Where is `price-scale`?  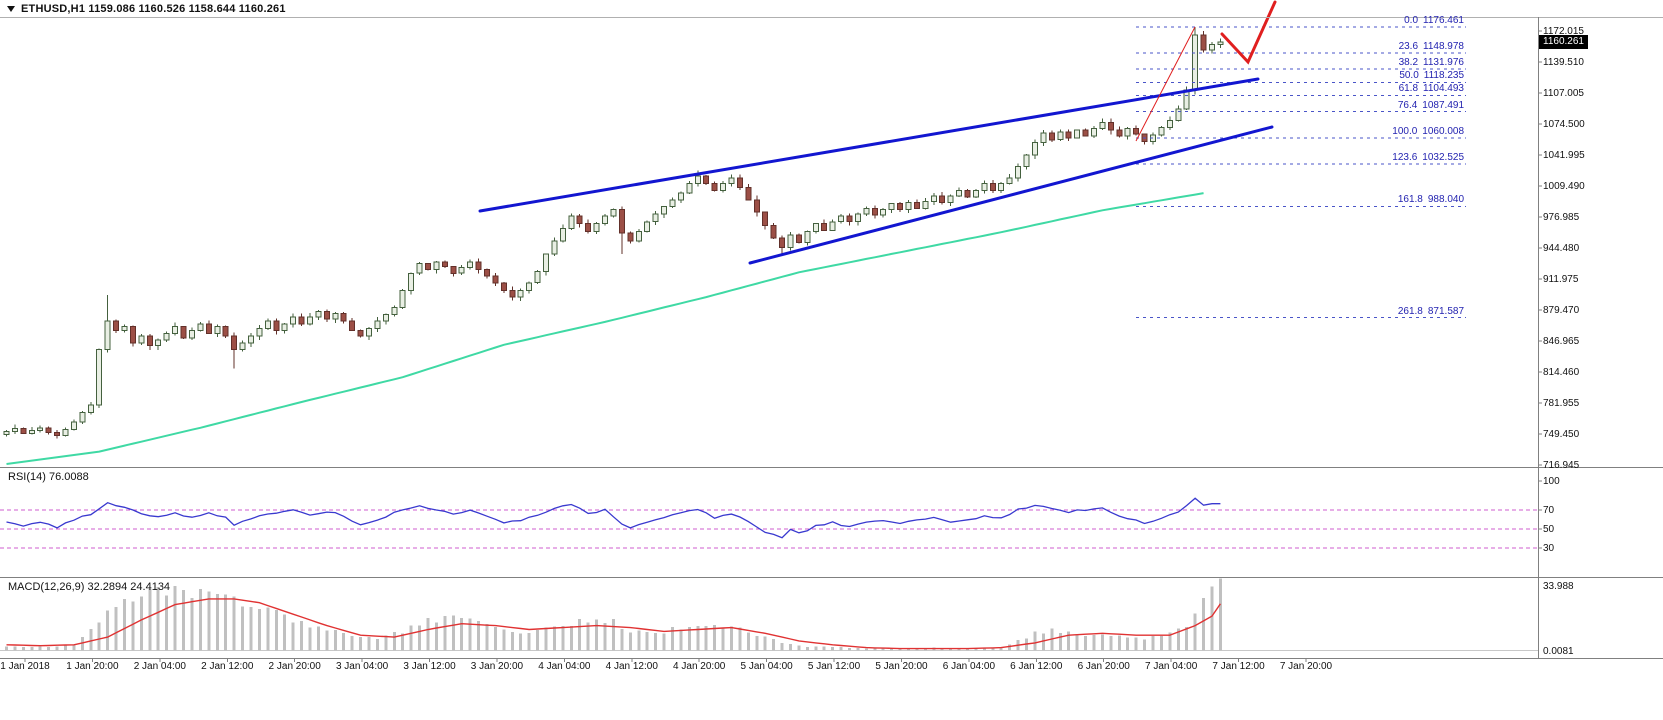 price-scale is located at coordinates (1600, 337).